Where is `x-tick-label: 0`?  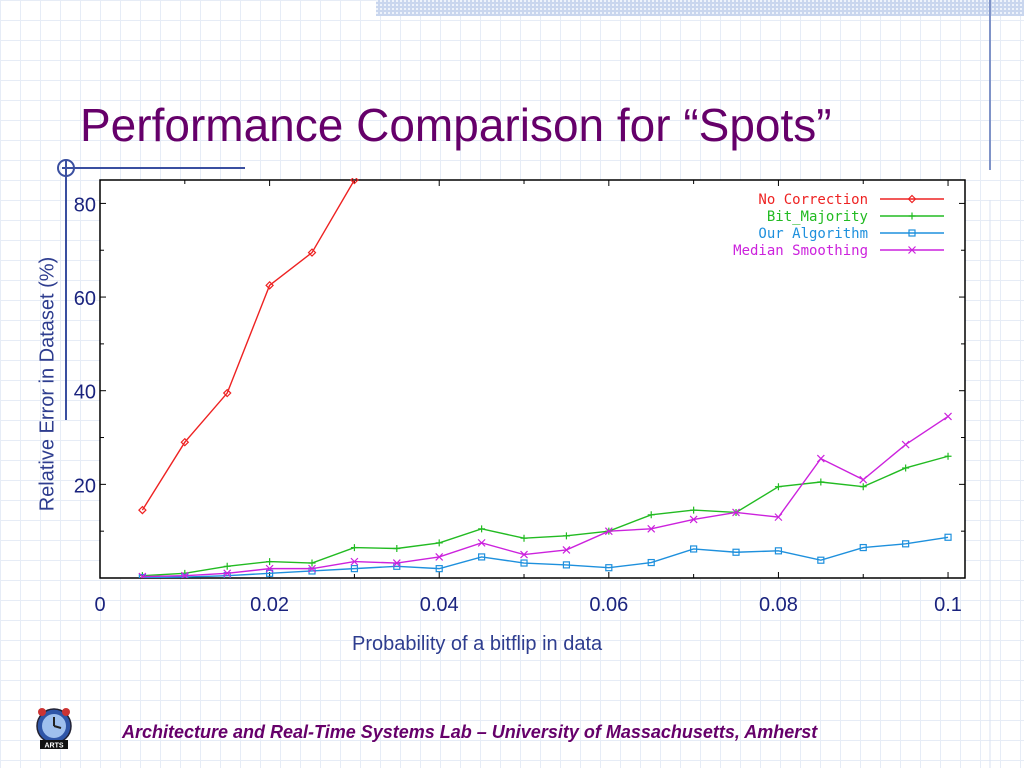
x-tick-label: 0 is located at coordinates (99, 605).